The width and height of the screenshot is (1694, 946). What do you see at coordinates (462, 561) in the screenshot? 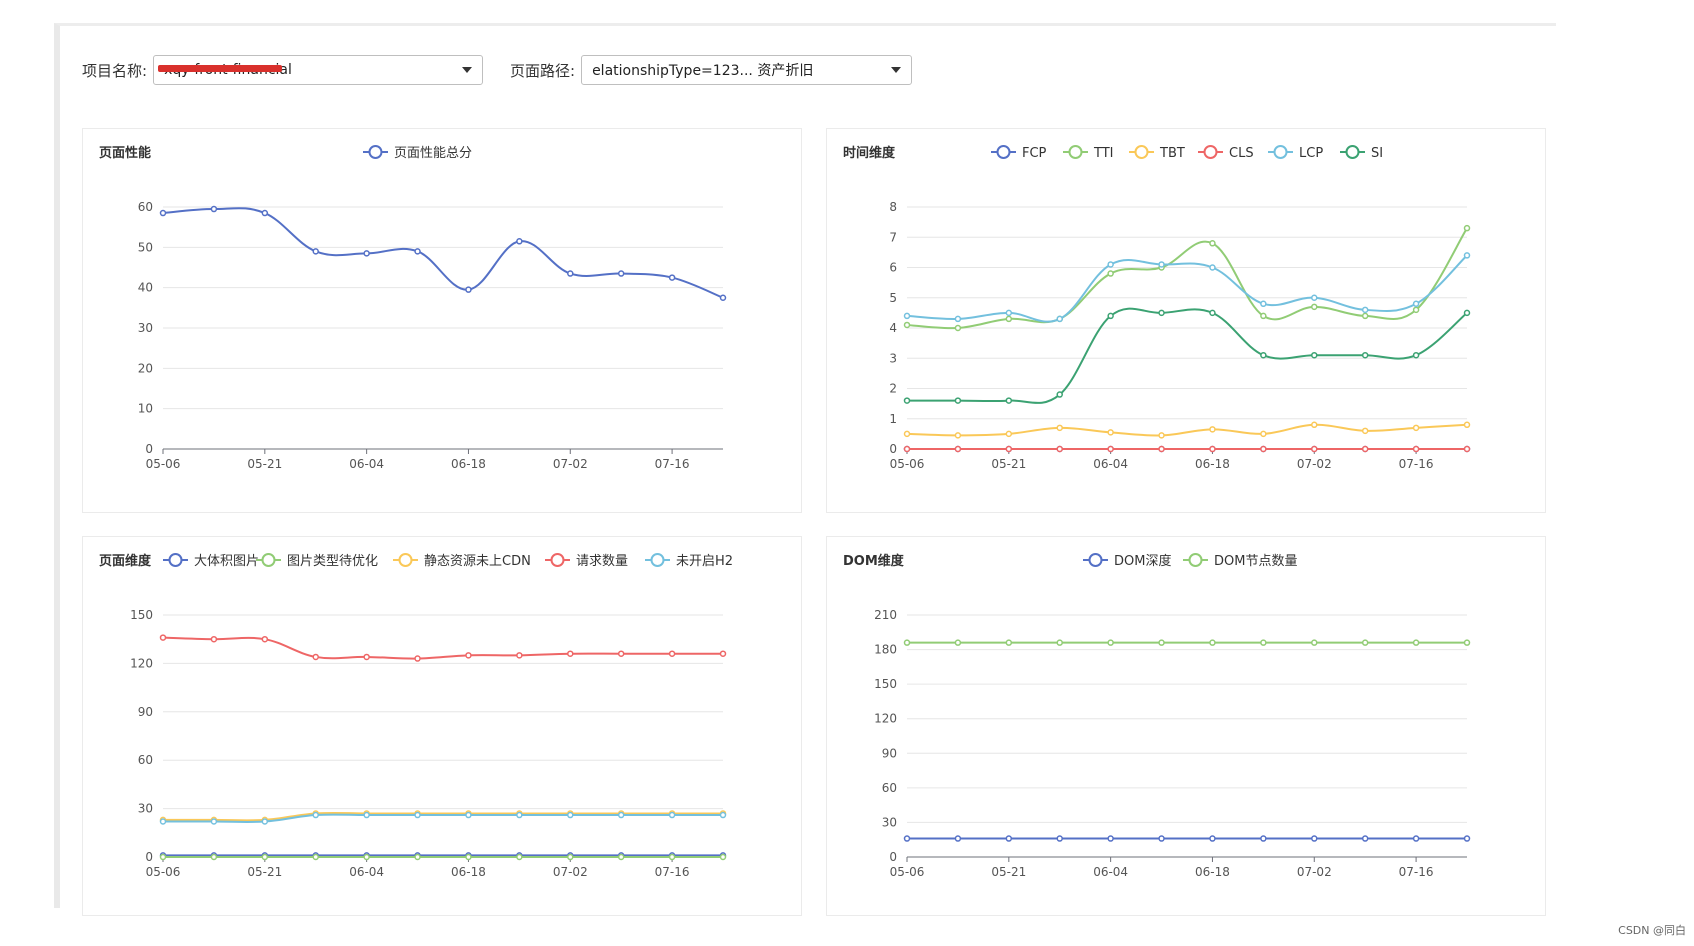
I see `legend-item: 静态资源未上CDN` at bounding box center [462, 561].